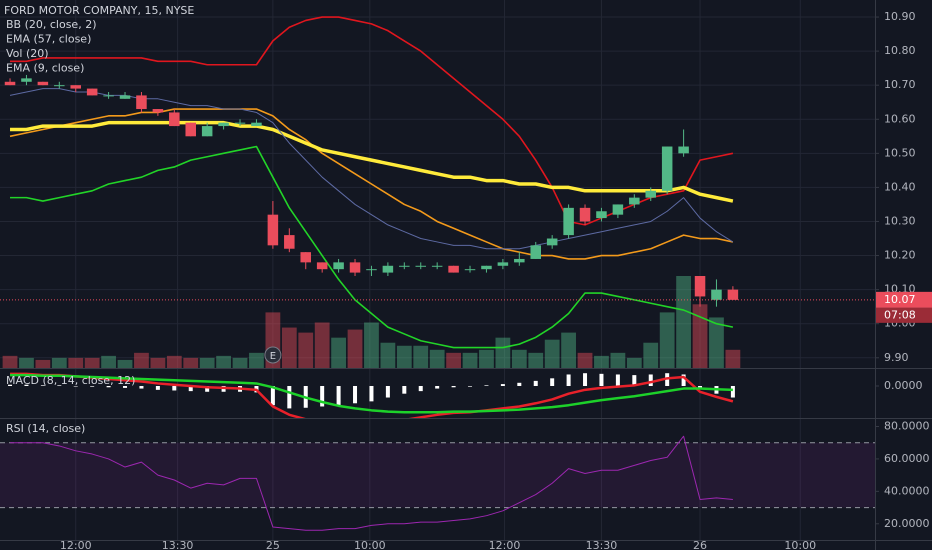 The height and width of the screenshot is (550, 932). I want to click on x-tick-label: 26, so click(700, 544).